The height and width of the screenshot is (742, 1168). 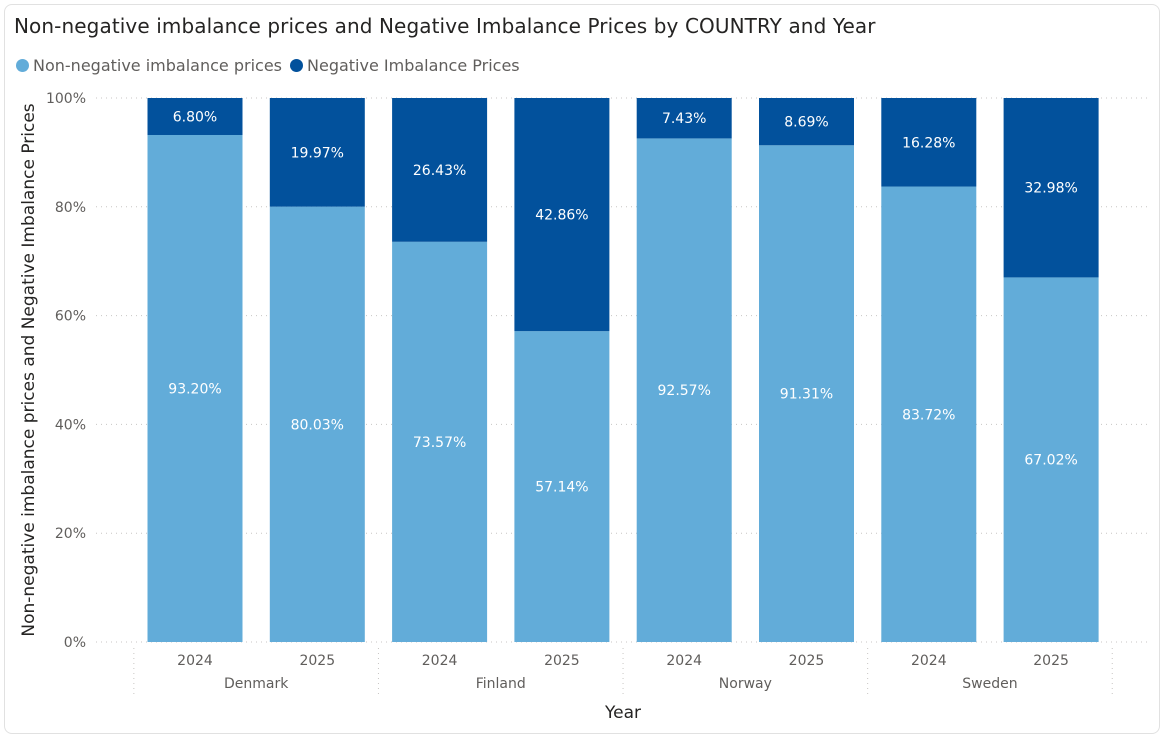 I want to click on data-label-negative: 19.97%, so click(x=317, y=153).